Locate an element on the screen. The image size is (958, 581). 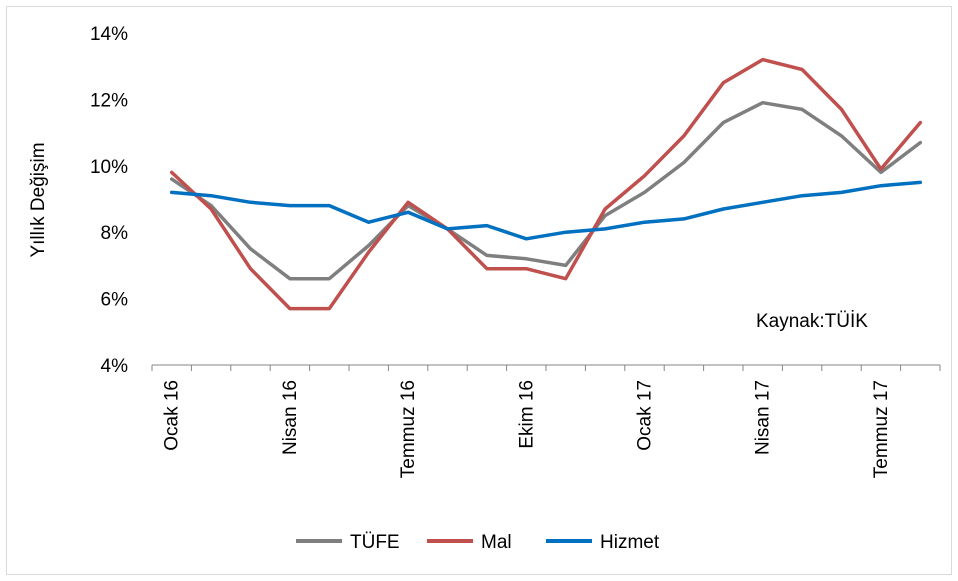
x-tick-label: Temmuz 16 is located at coordinates (408, 429).